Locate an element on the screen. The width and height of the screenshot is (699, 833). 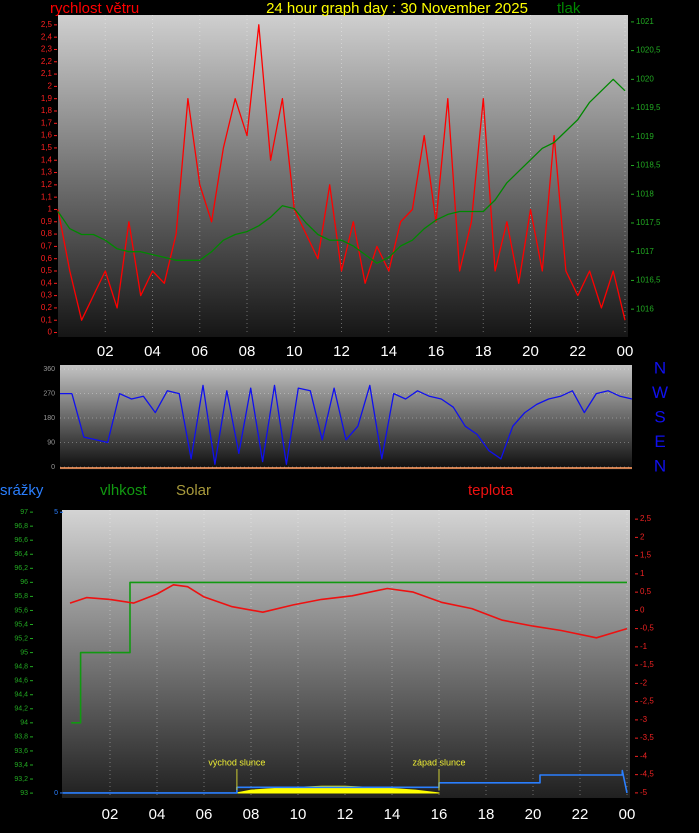
y-tick-label: 94,2 is located at coordinates (21, 709).